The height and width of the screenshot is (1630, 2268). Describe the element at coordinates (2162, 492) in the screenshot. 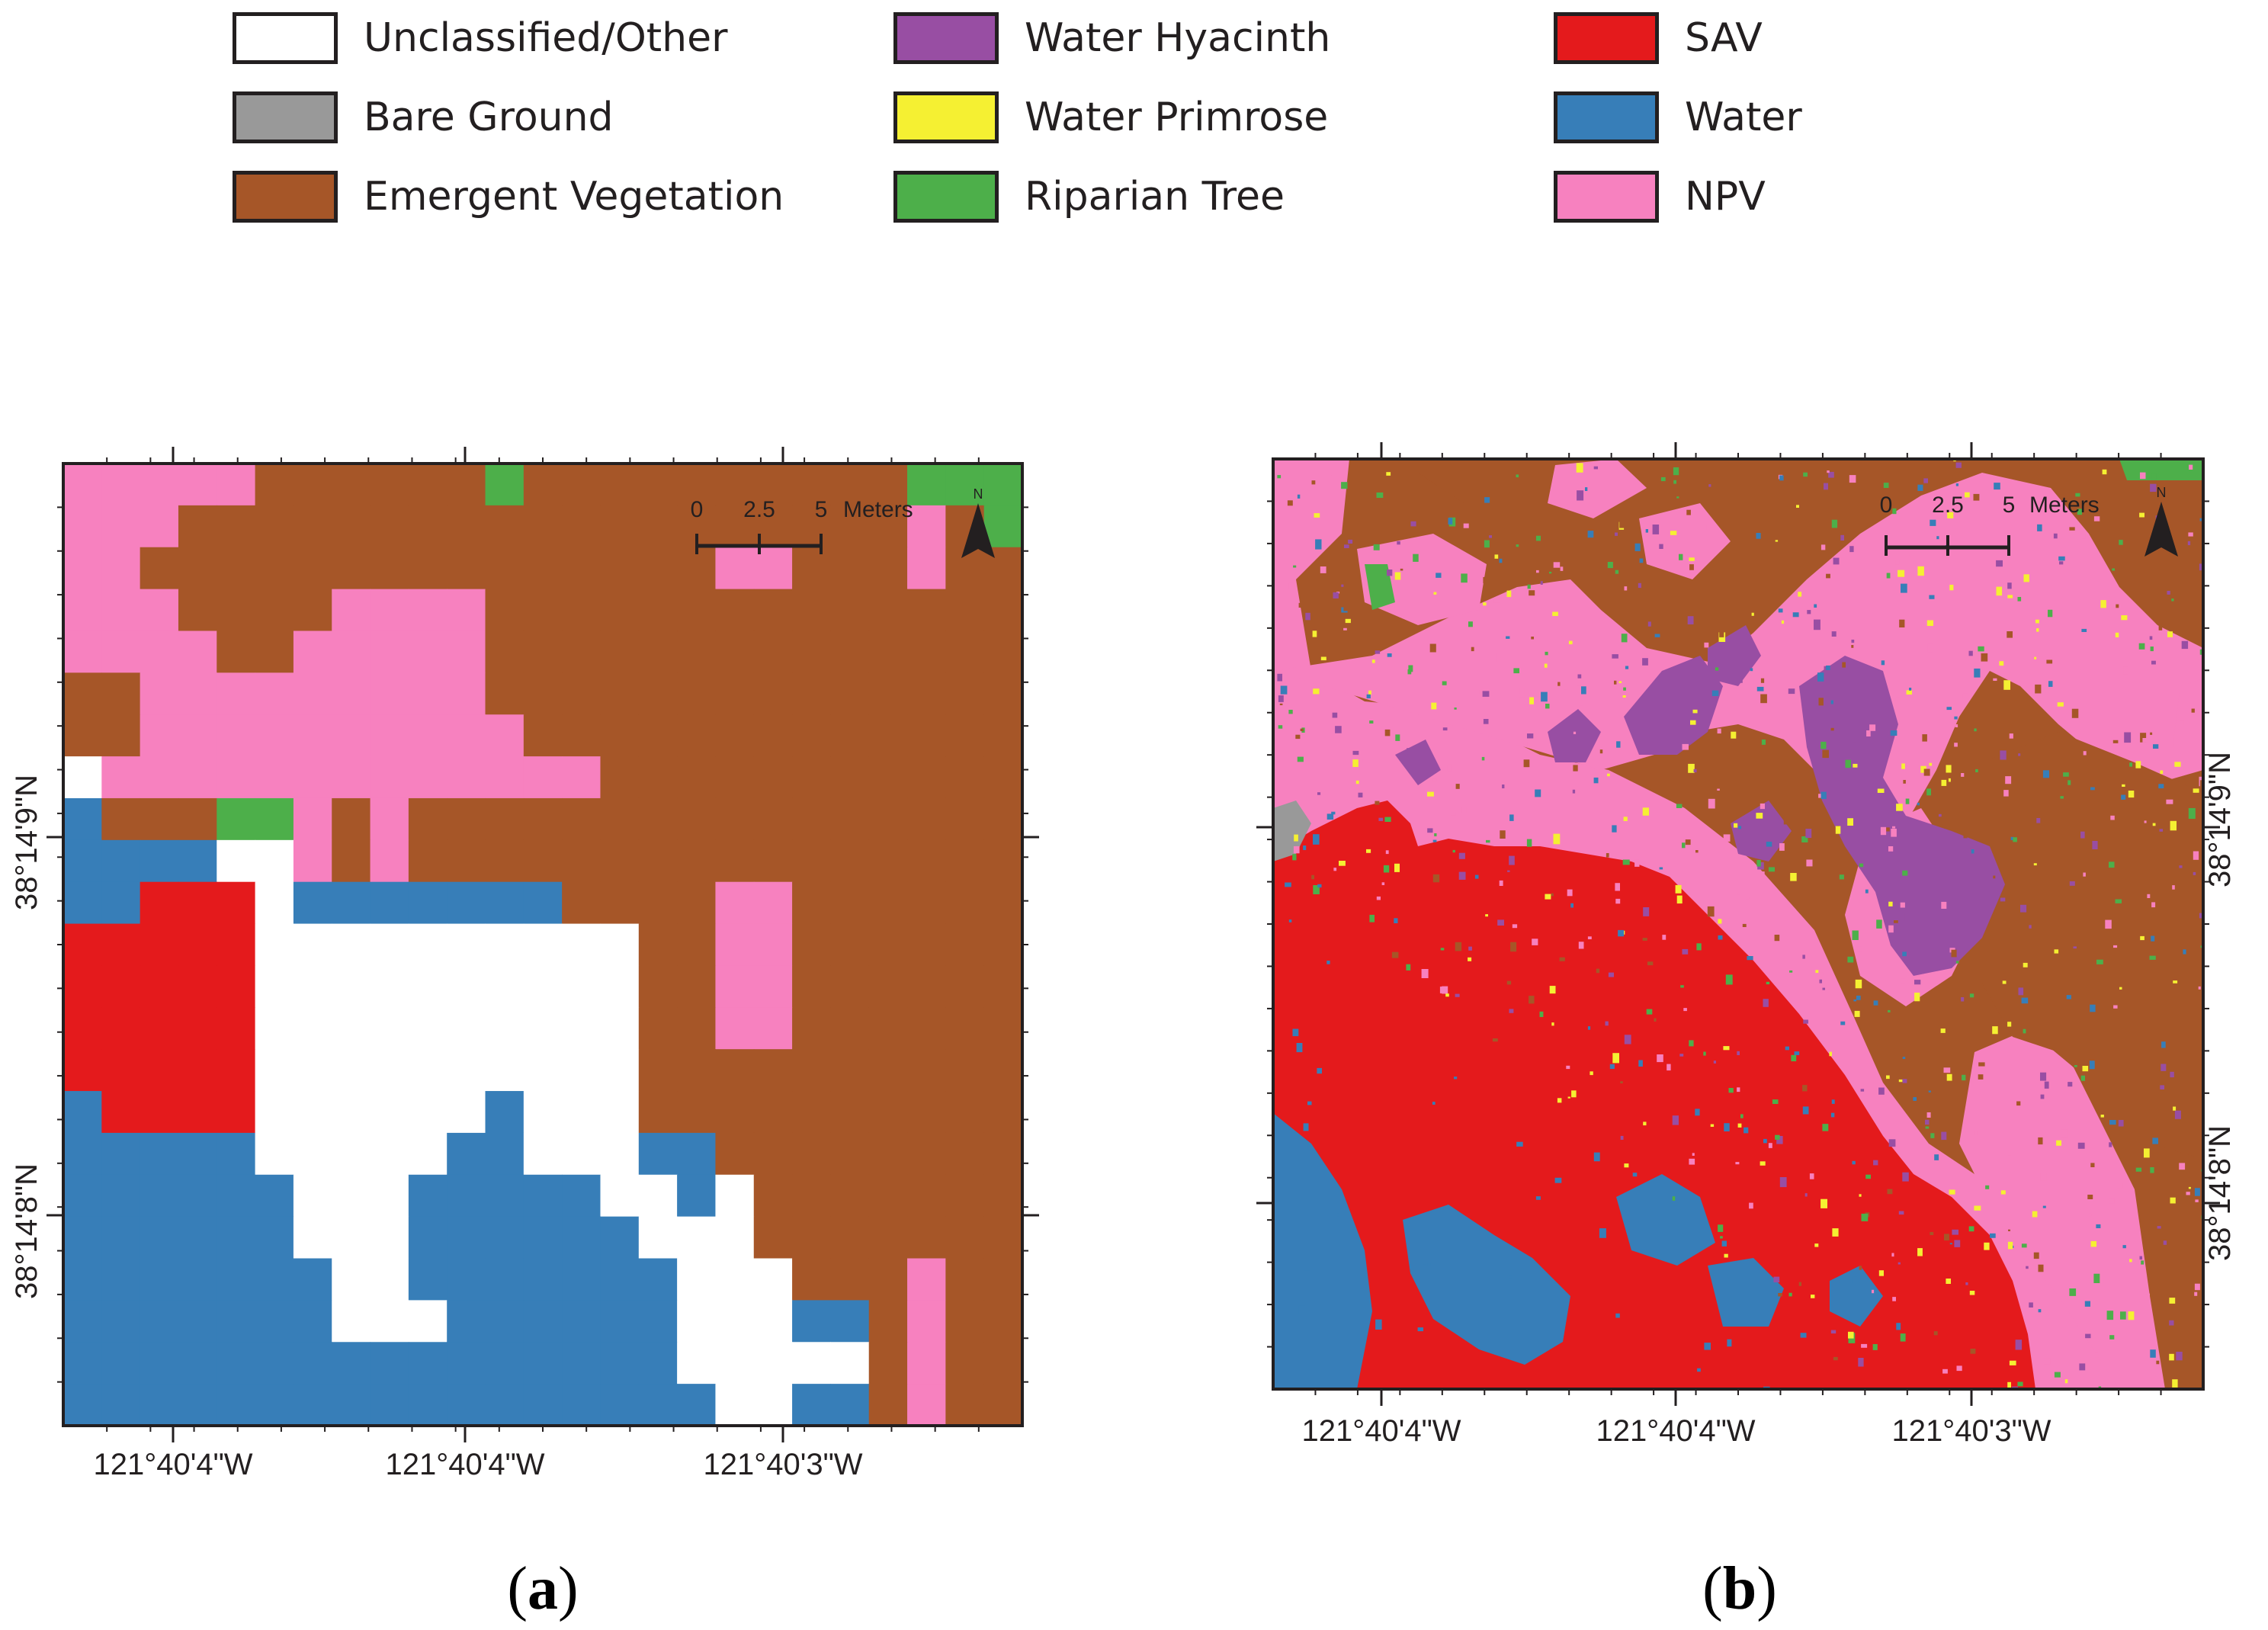

I see `panel-b-north-label: N` at that location.